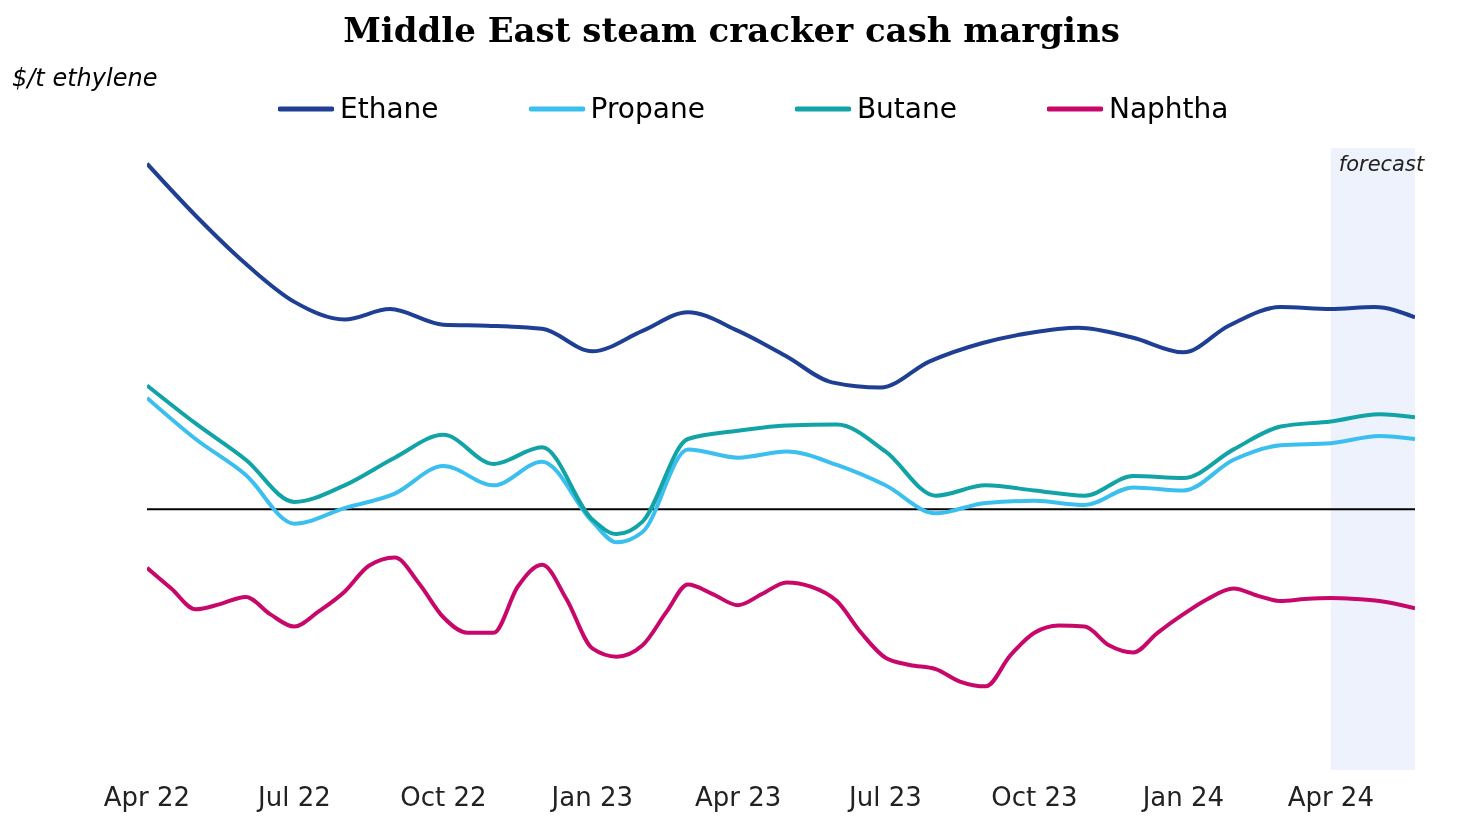 The image size is (1463, 830). I want to click on legend-label: Propane, so click(647, 108).